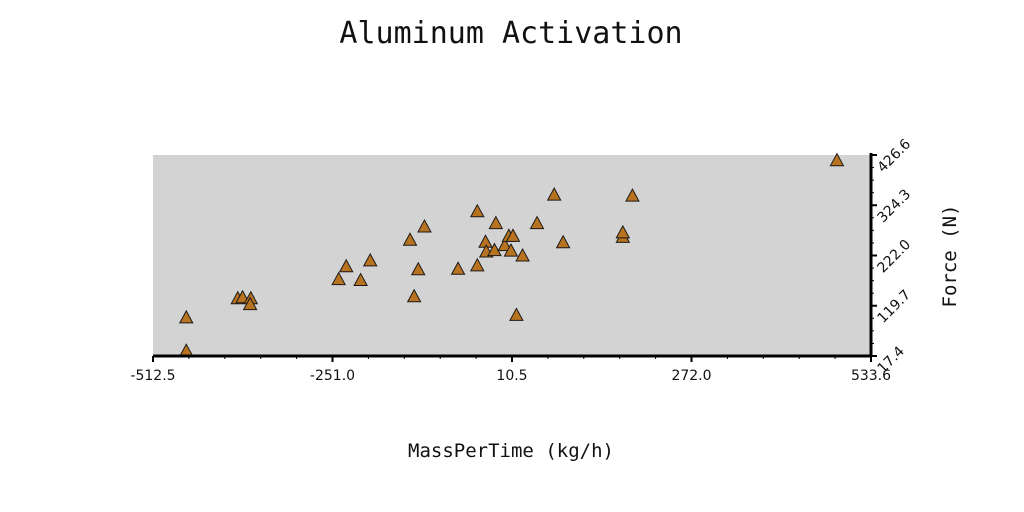 This screenshot has width=1024, height=512. I want to click on x-tick-label: -251.0, so click(332, 376).